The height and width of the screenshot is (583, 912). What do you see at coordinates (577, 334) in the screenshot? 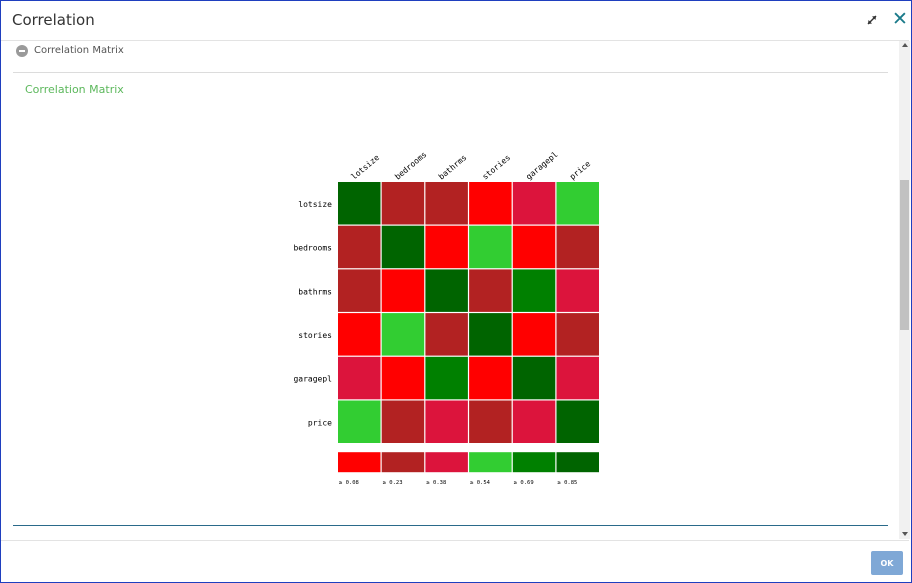
I see `heatmap-cell-stories-price` at bounding box center [577, 334].